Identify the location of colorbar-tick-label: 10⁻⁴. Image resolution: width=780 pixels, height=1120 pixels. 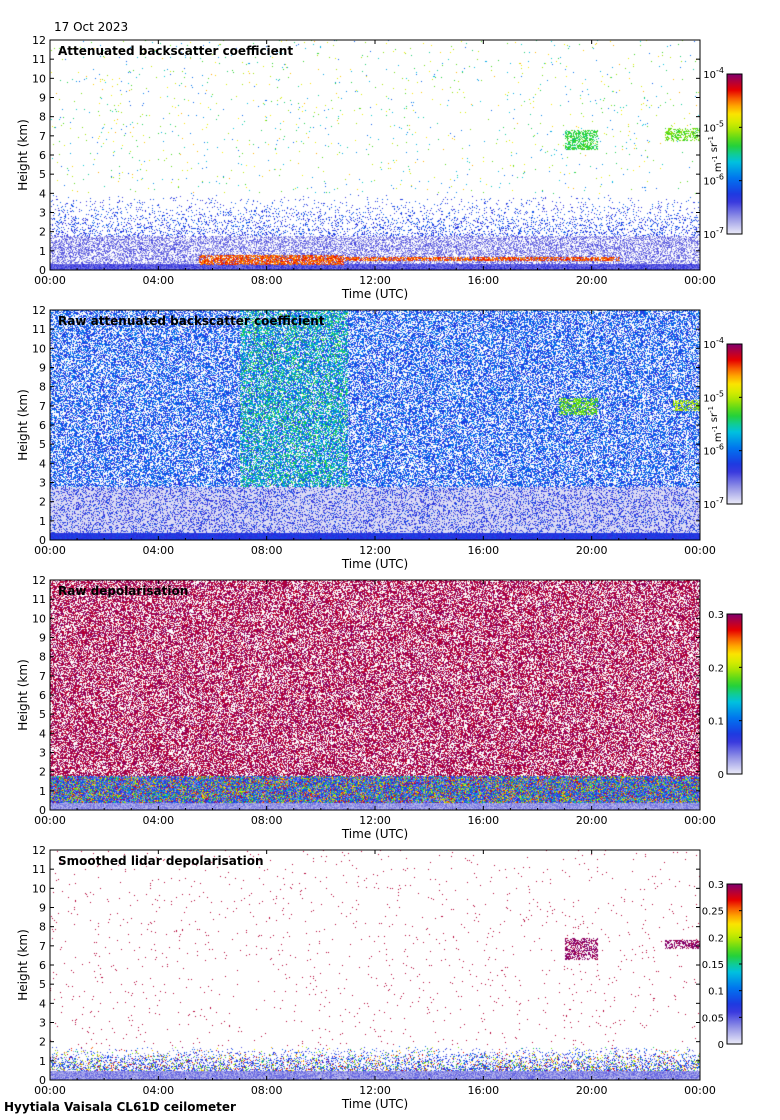
(713, 343).